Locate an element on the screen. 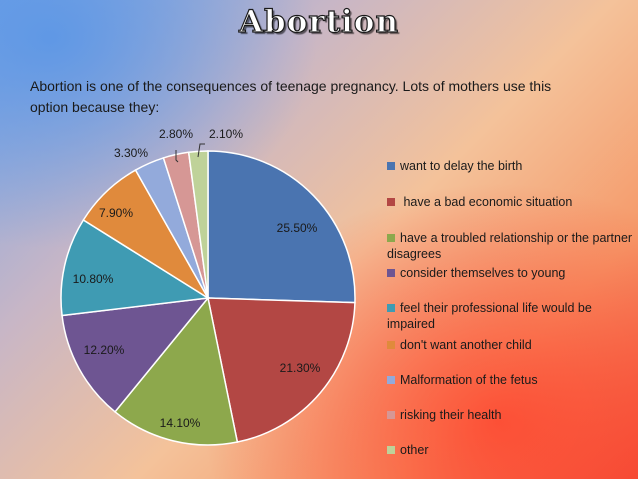 Image resolution: width=638 pixels, height=479 pixels. slice-data-label: 7.90% is located at coordinates (116, 213).